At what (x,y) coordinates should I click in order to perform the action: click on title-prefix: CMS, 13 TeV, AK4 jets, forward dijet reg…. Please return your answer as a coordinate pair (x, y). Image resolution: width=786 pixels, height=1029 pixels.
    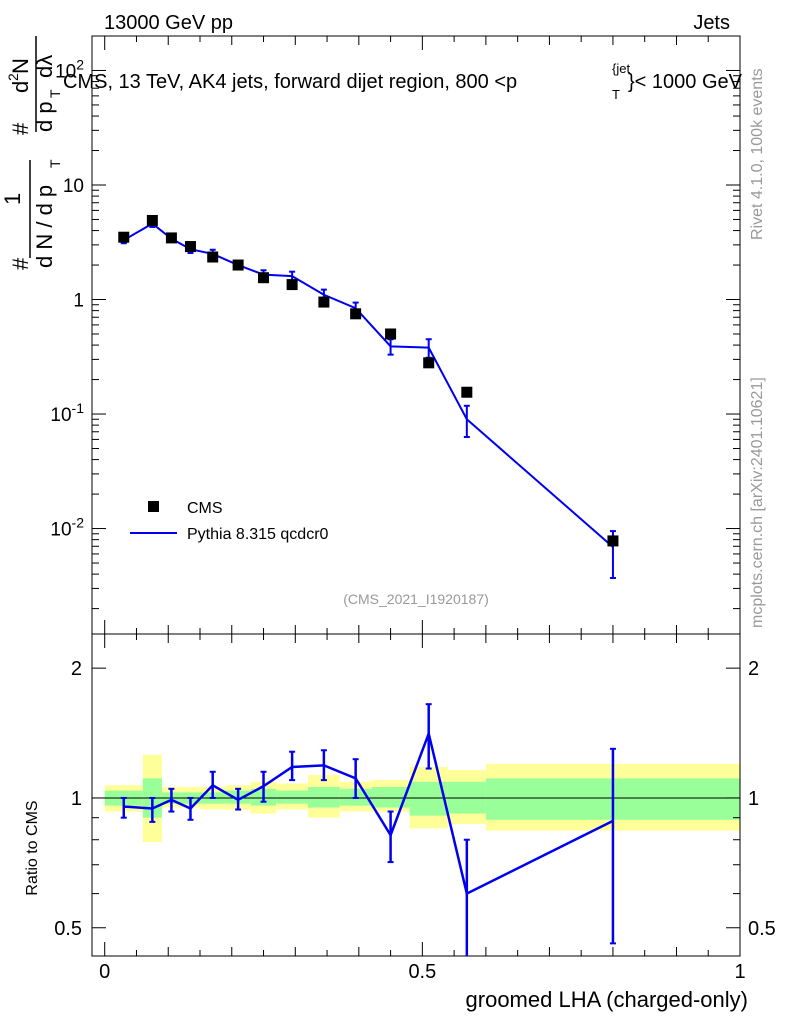
    Looking at the image, I should click on (290, 82).